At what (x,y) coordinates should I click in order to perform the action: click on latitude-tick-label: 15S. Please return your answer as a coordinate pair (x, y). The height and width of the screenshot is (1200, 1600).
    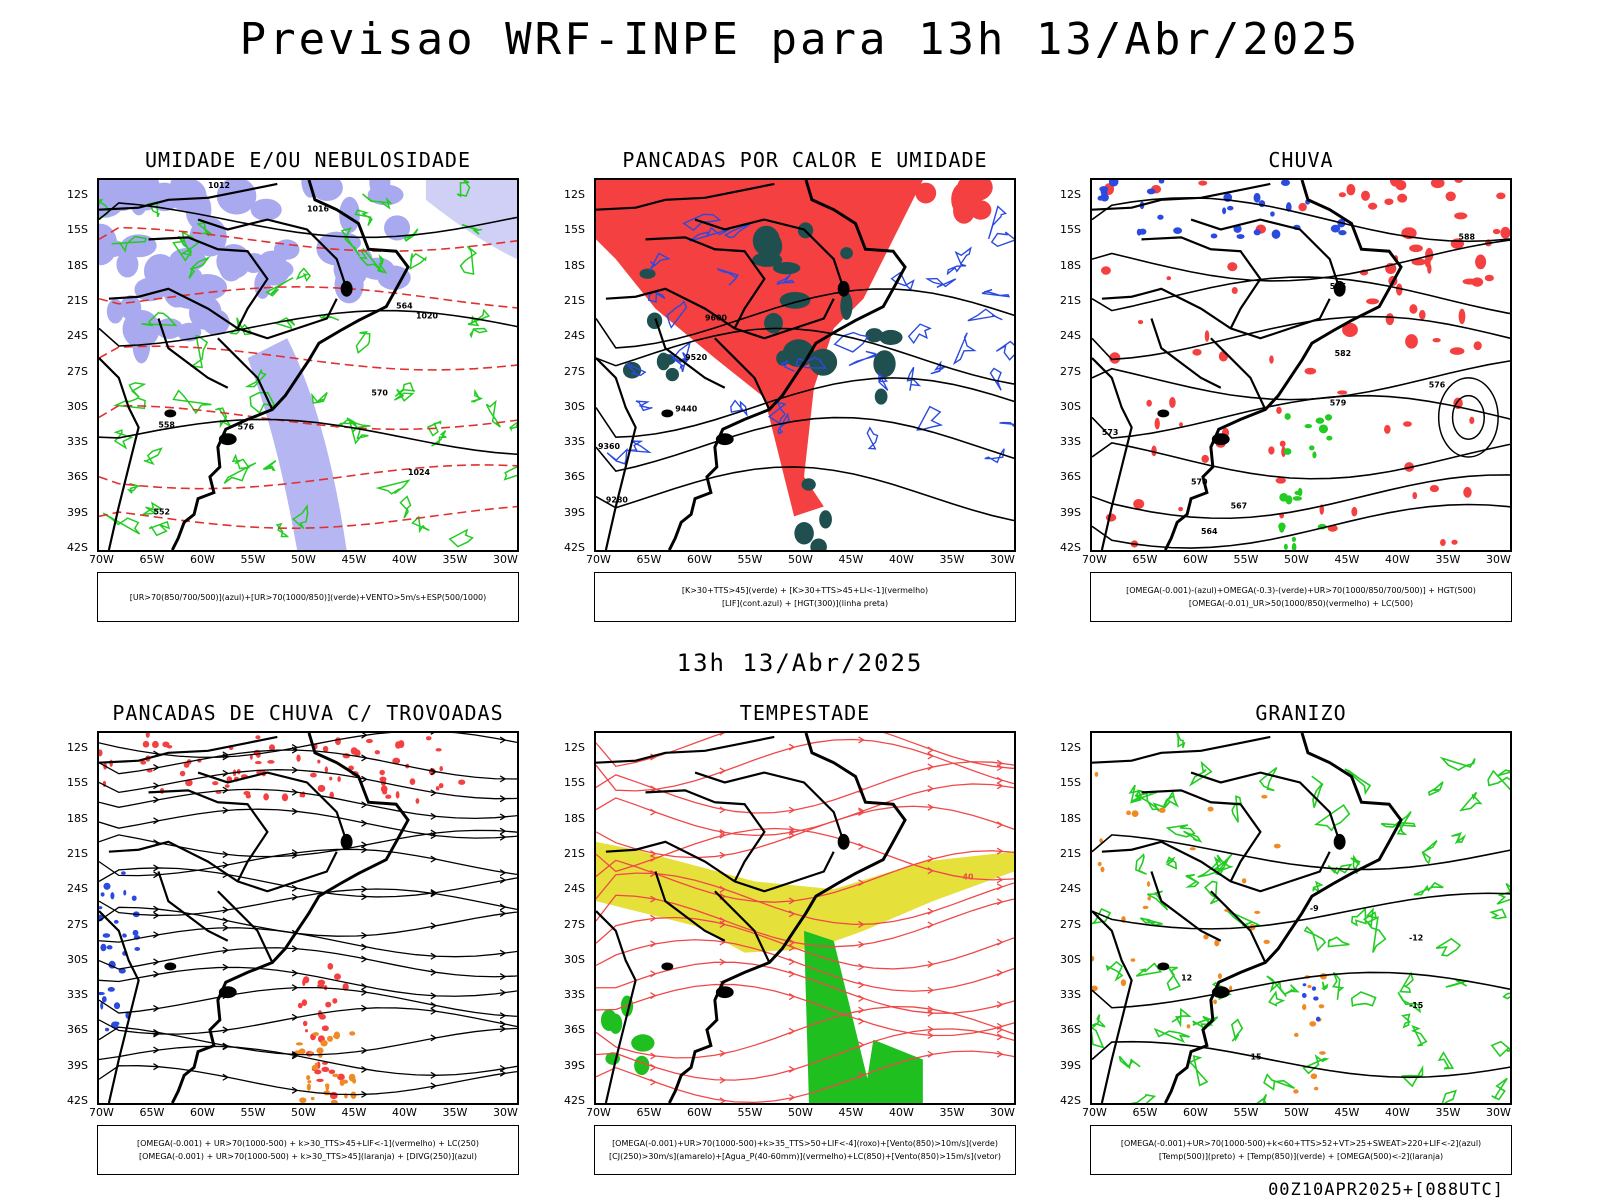
    Looking at the image, I should click on (574, 230).